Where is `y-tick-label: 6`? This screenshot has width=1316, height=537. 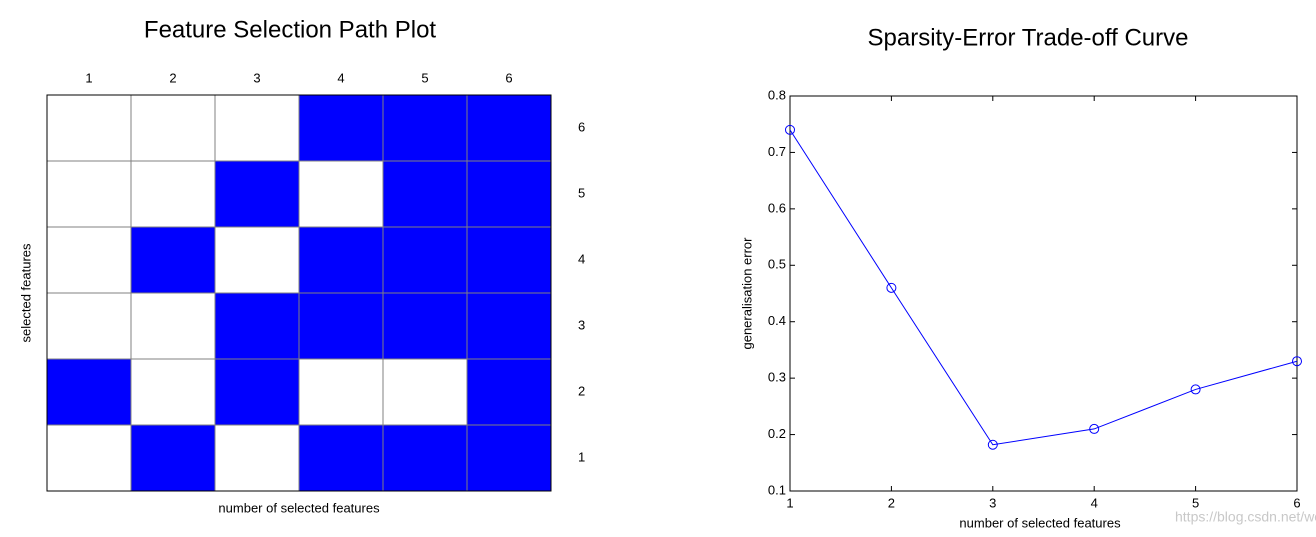 y-tick-label: 6 is located at coordinates (581, 126).